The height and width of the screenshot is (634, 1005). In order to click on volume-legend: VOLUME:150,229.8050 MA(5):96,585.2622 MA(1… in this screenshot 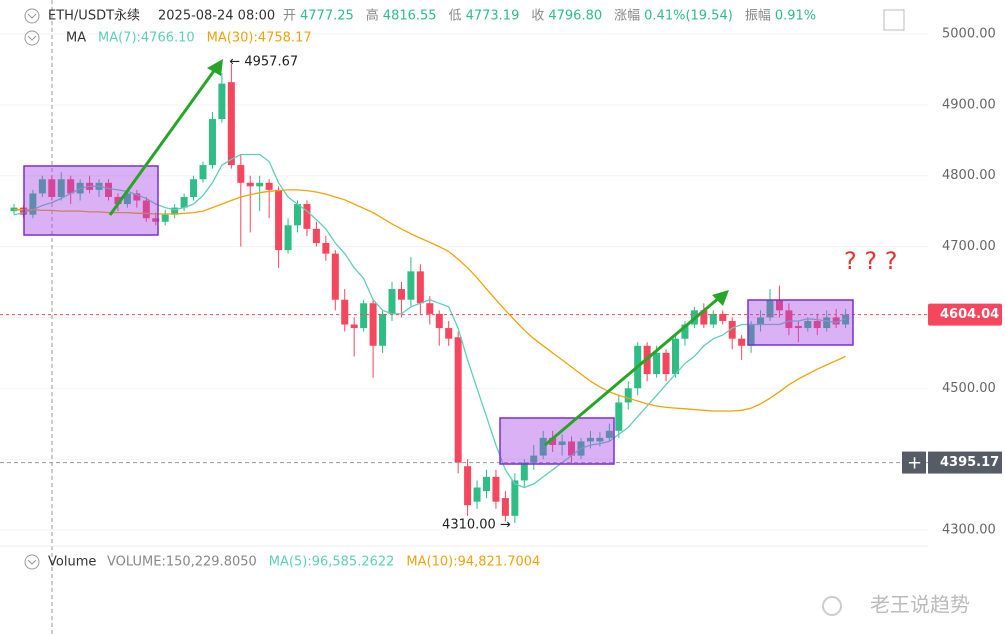, I will do `click(323, 562)`.